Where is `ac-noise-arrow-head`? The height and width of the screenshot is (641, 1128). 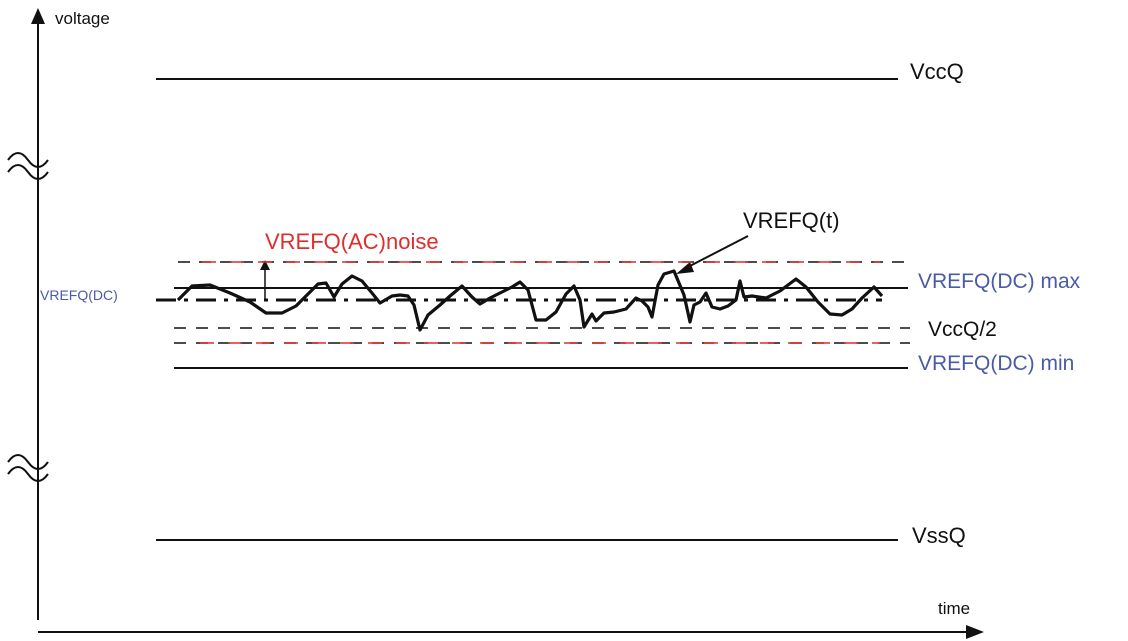
ac-noise-arrow-head is located at coordinates (265, 265).